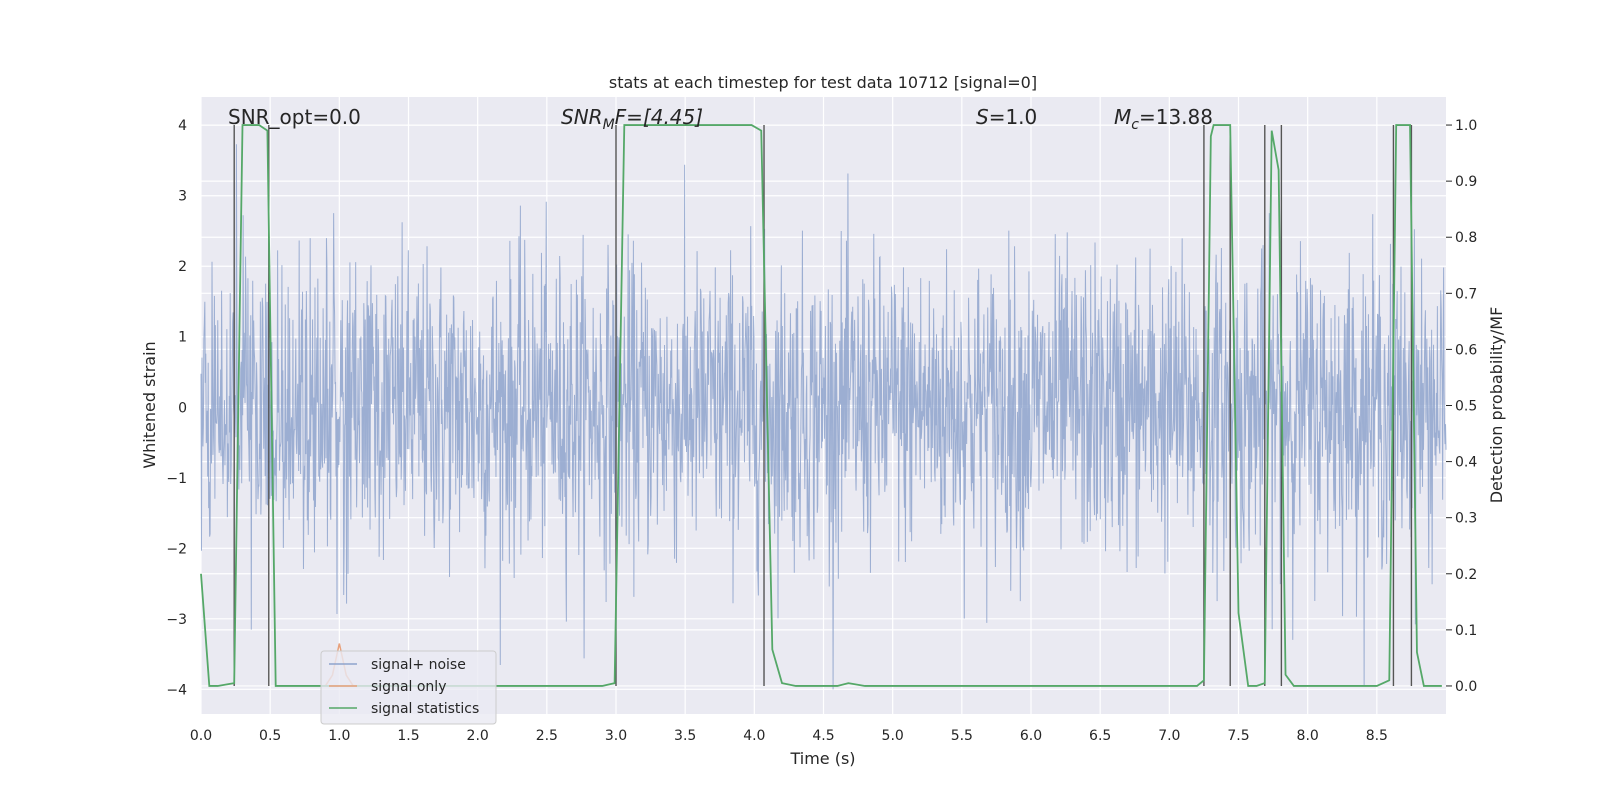  What do you see at coordinates (270, 736) in the screenshot?
I see `x-tick-label: 0.5` at bounding box center [270, 736].